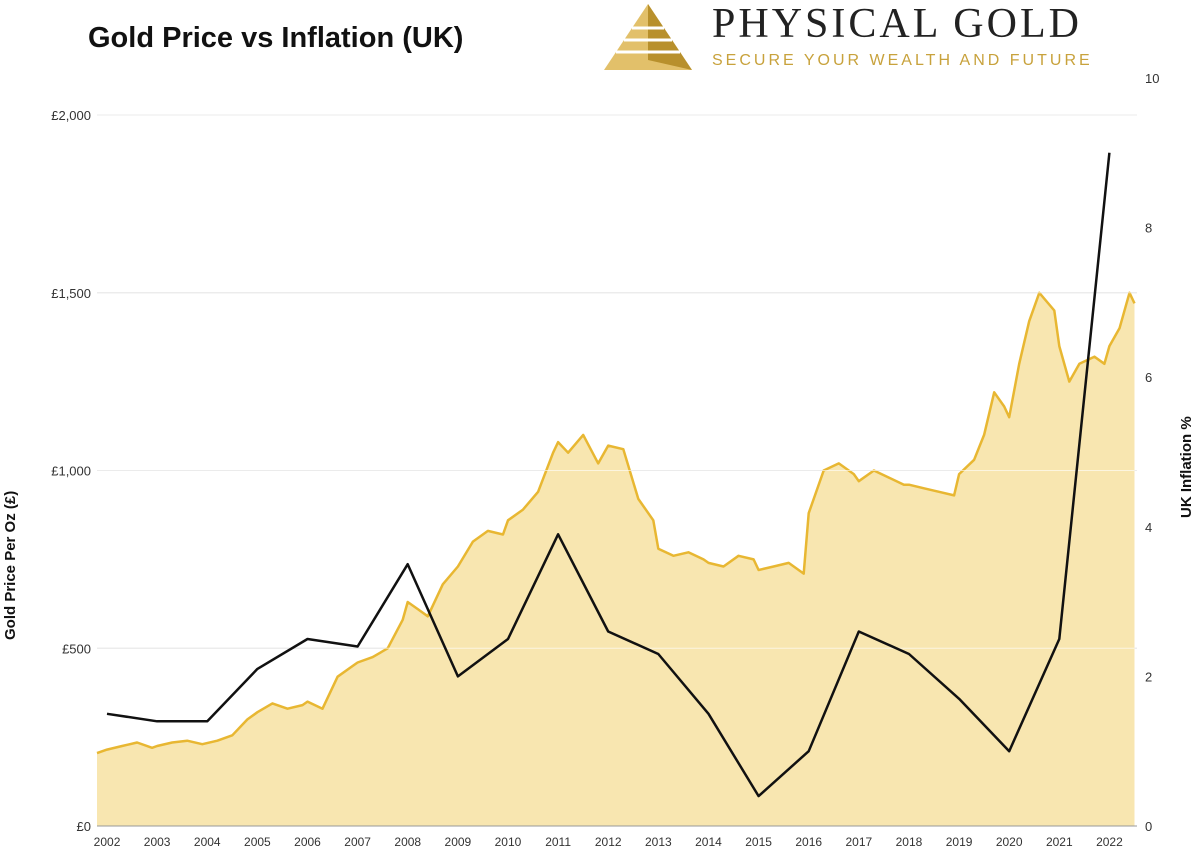 This screenshot has height=854, width=1200. I want to click on pyramid-logo-icon, so click(648, 37).